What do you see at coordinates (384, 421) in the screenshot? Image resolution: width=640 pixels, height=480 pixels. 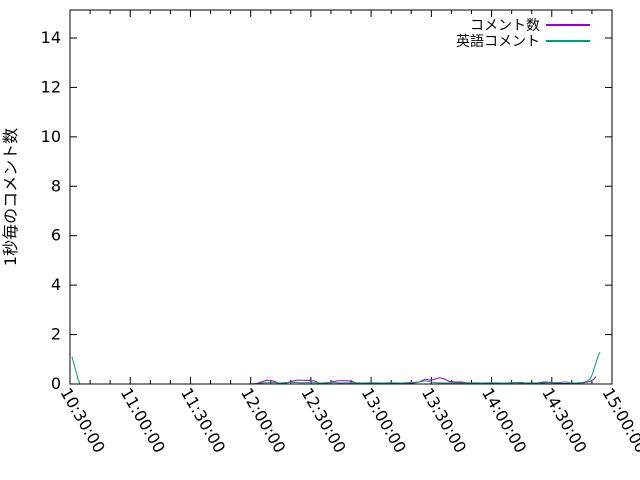 I see `x-tick-label: 13:00:00` at bounding box center [384, 421].